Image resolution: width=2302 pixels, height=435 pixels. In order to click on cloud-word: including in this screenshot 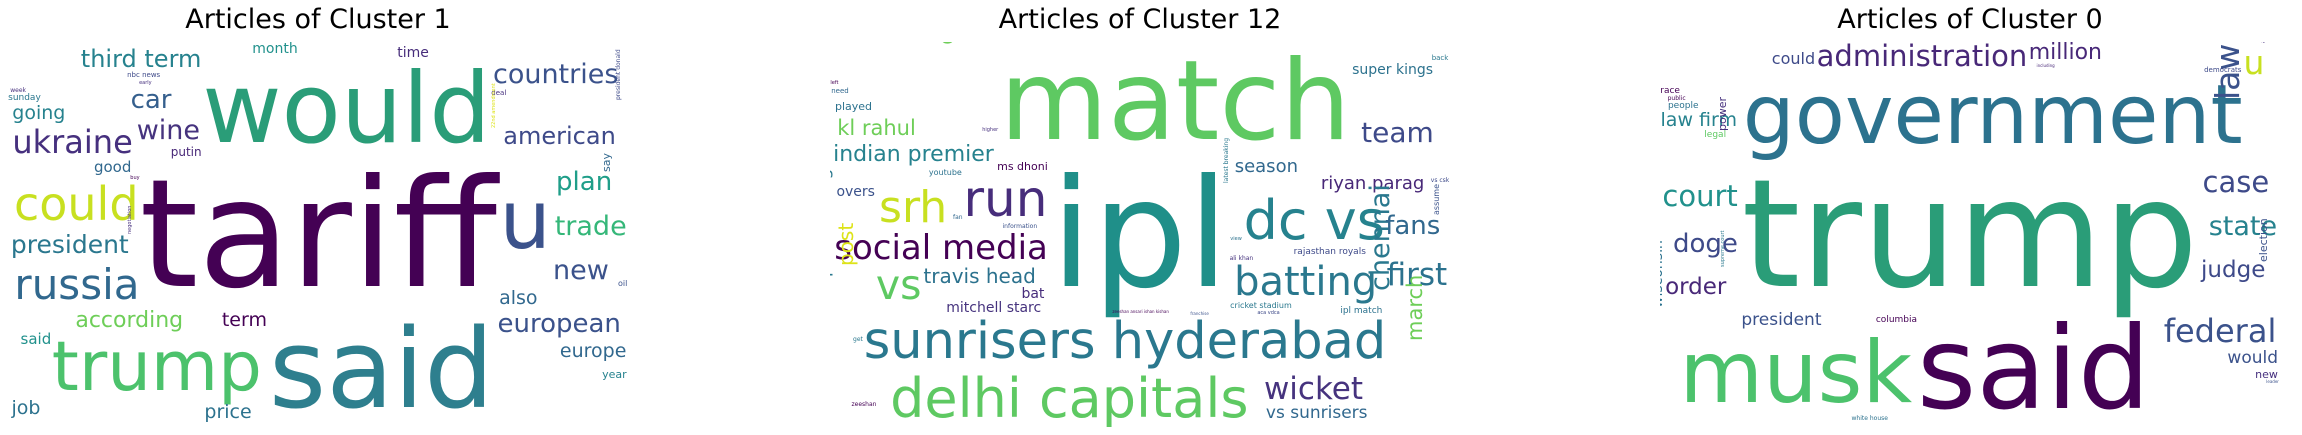, I will do `click(2045, 66)`.